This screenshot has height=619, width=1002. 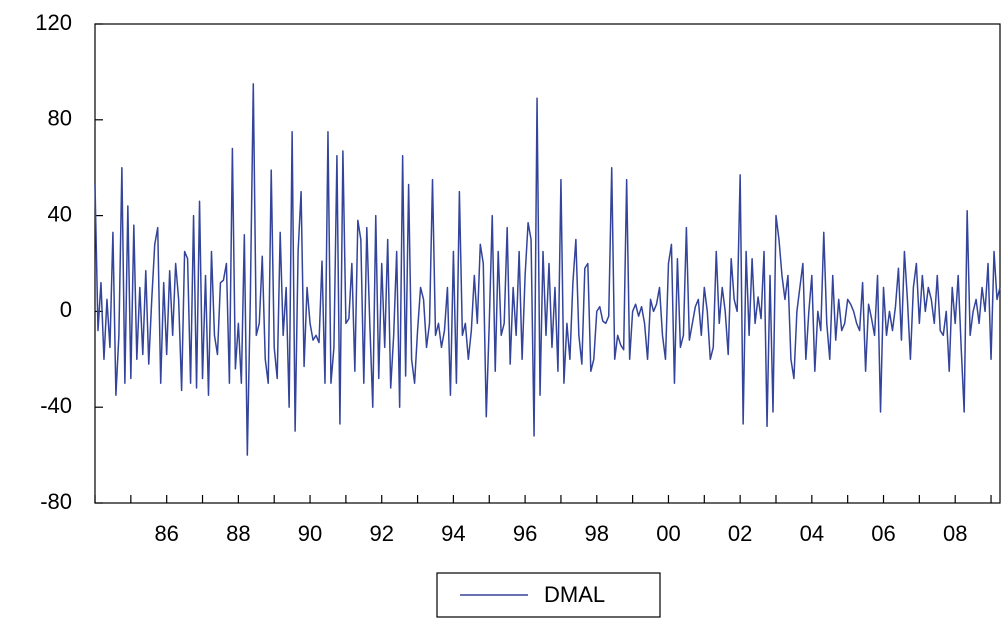 What do you see at coordinates (955, 533) in the screenshot?
I see `x-tick-label: 08` at bounding box center [955, 533].